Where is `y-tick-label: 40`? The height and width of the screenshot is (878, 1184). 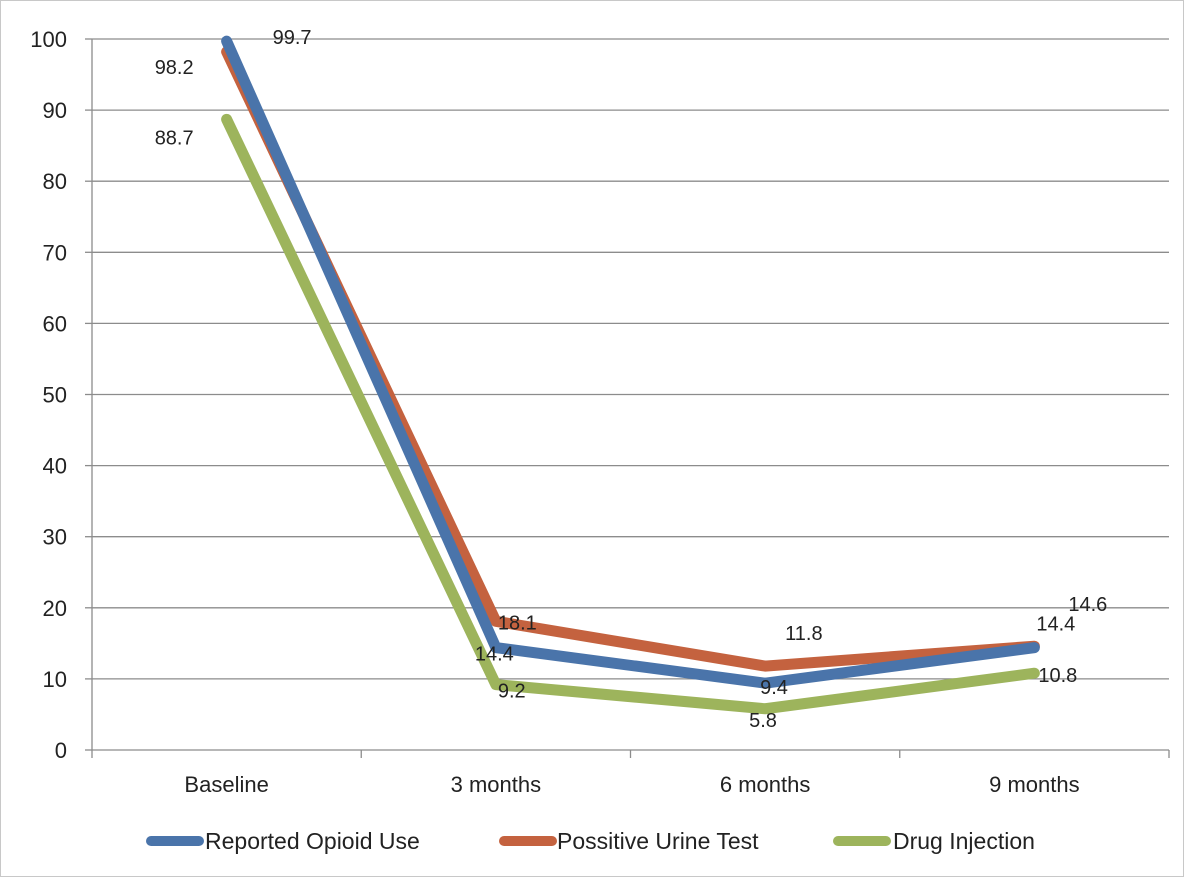
y-tick-label: 40 is located at coordinates (55, 466).